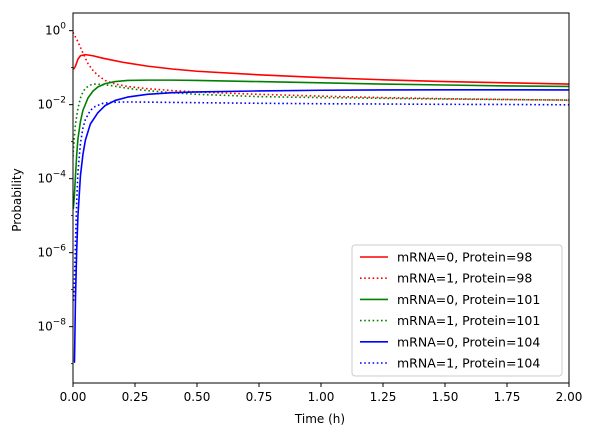 The image size is (594, 436). What do you see at coordinates (468, 341) in the screenshot?
I see `legend-entry-4: mRNA=0, Protein=104` at bounding box center [468, 341].